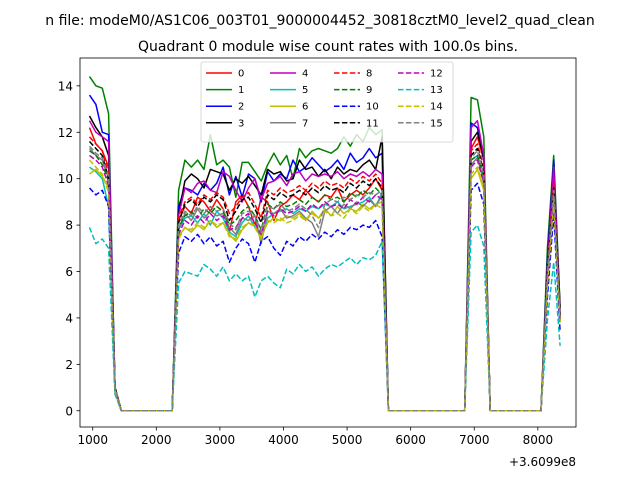 The image size is (640, 480). I want to click on x-tick-label-6000: 6000, so click(410, 440).